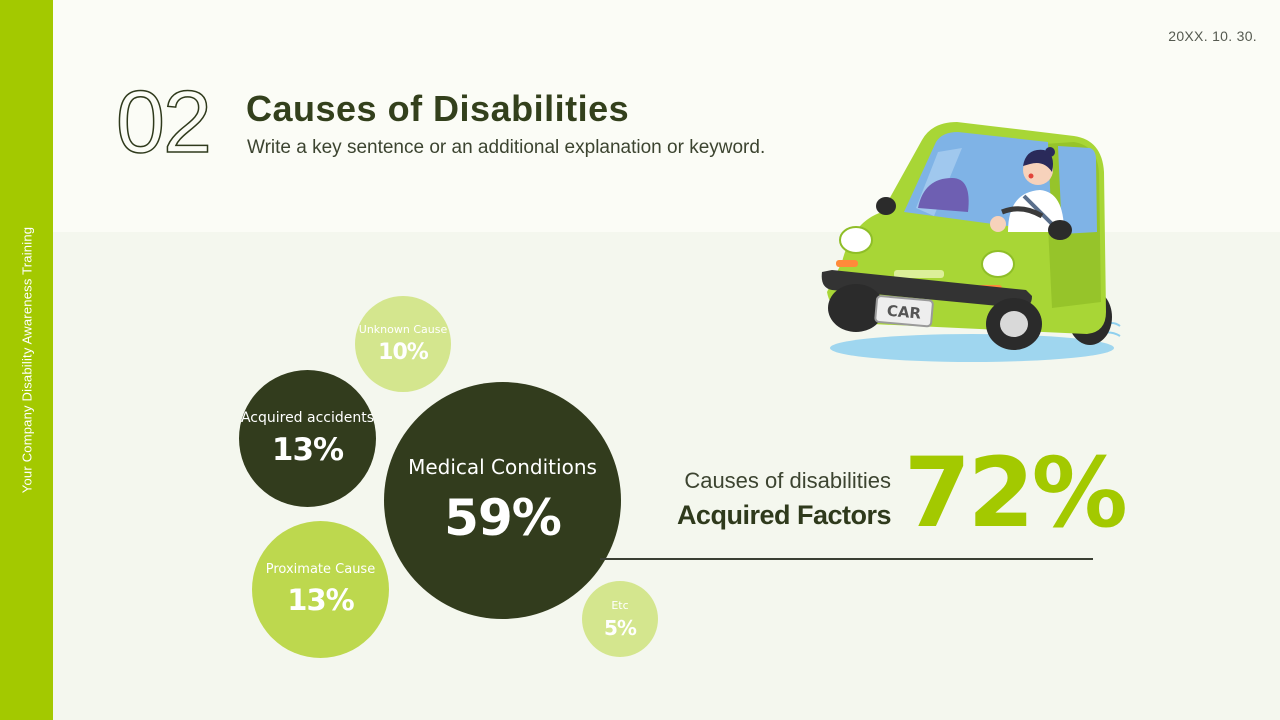 The image size is (1280, 720). What do you see at coordinates (1077, 190) in the screenshot?
I see `car-side-window` at bounding box center [1077, 190].